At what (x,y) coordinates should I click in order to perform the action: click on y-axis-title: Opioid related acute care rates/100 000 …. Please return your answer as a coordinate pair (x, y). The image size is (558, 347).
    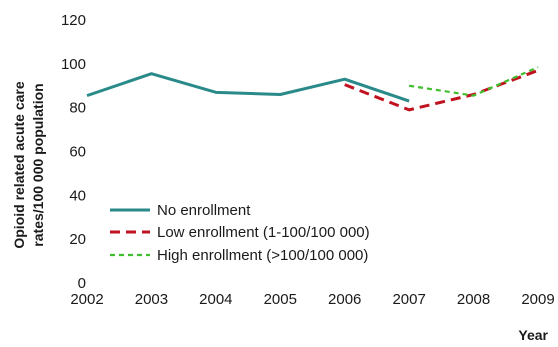
    Looking at the image, I should click on (28, 164).